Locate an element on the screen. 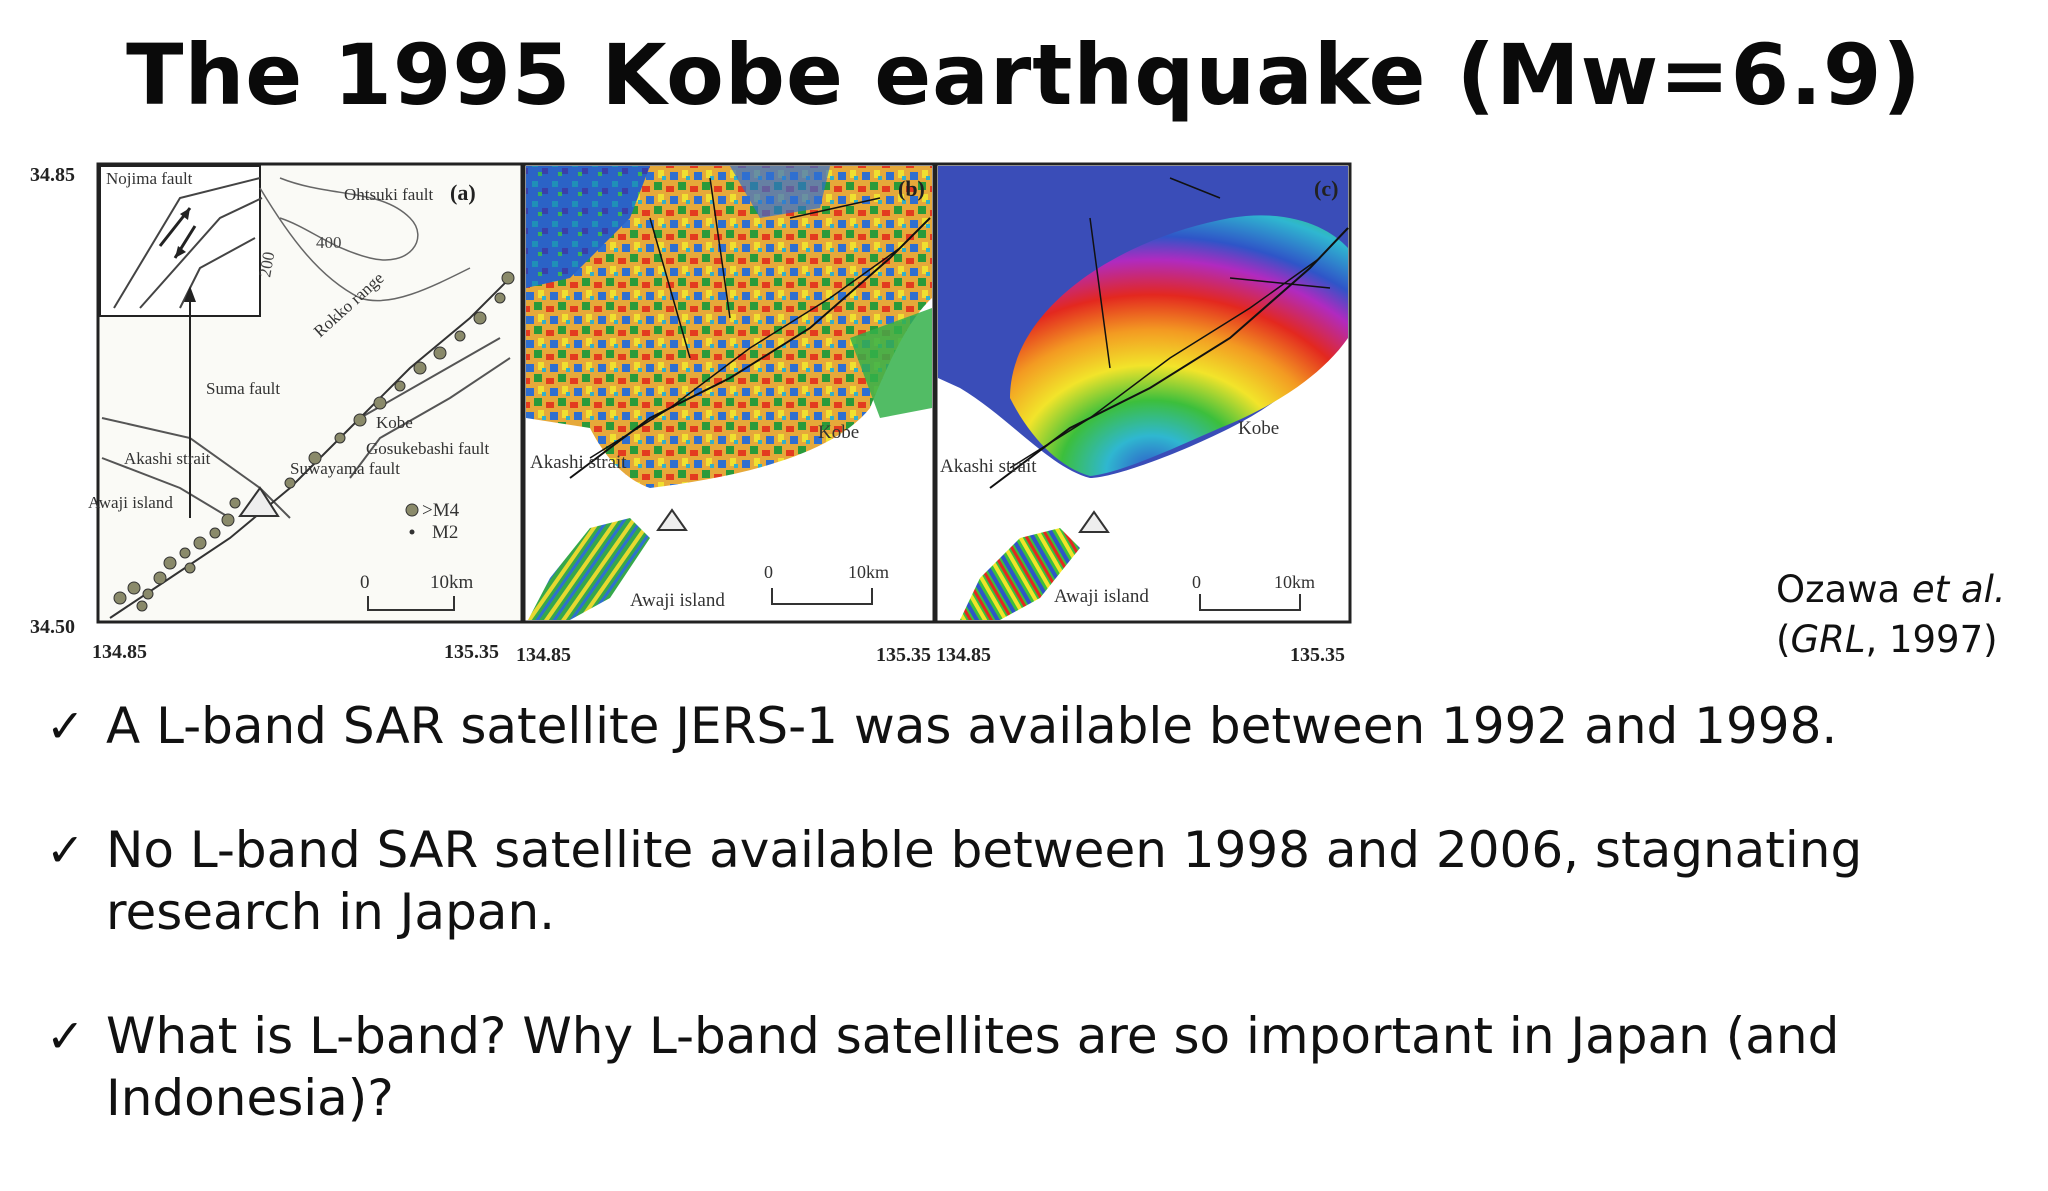 Image resolution: width=2048 pixels, height=1191 pixels. panel-c-akashi-strait: Akashi strait is located at coordinates (988, 466).